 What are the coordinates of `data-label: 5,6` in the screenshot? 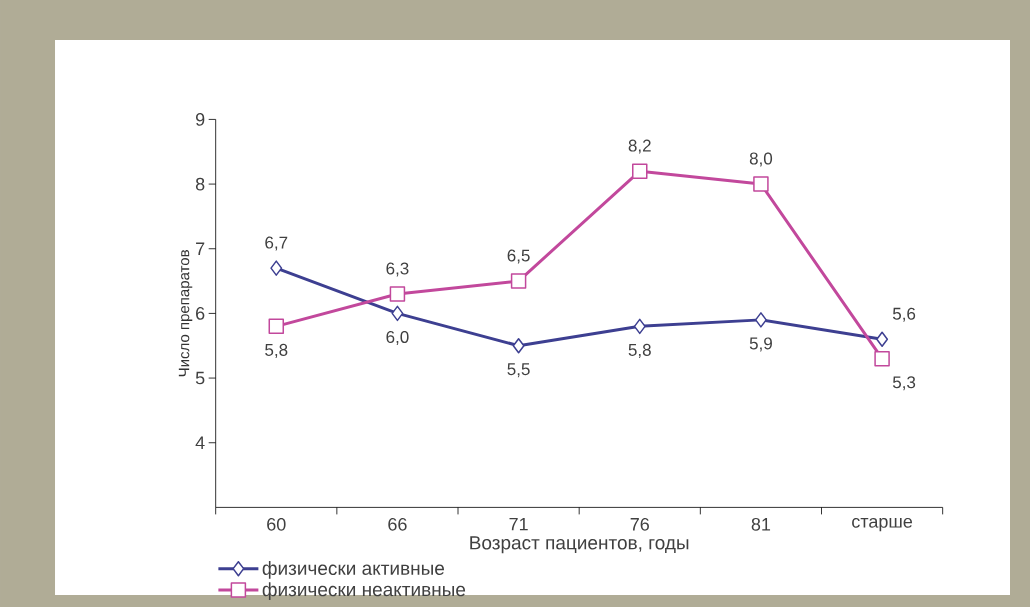 It's located at (904, 314).